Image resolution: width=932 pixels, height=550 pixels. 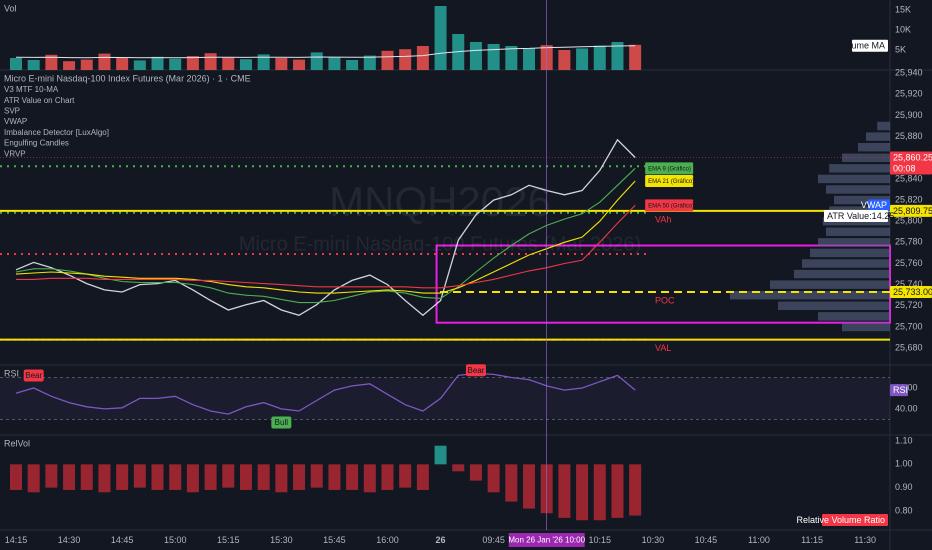 I want to click on x-tick-label: 16:00, so click(x=387, y=540).